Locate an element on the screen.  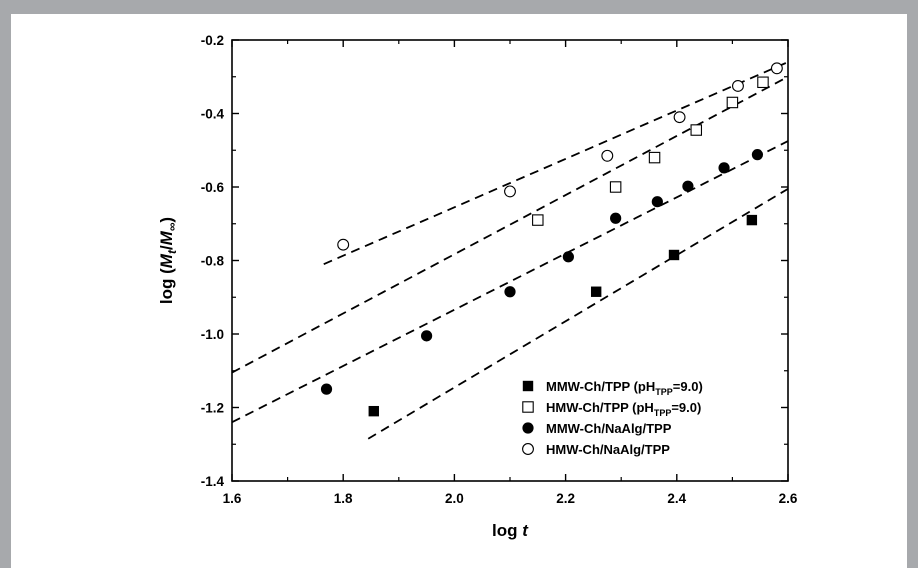
legend-label: HMW-Ch/TPP (pHTPP=9.0) is located at coordinates (623, 409).